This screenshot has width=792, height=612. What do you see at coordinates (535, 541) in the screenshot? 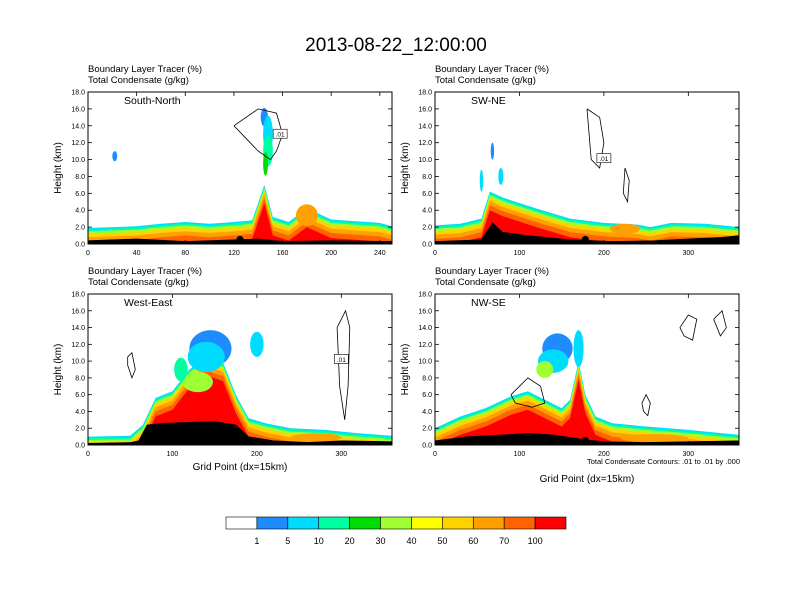
I see `colorbar-label: 100` at bounding box center [535, 541].